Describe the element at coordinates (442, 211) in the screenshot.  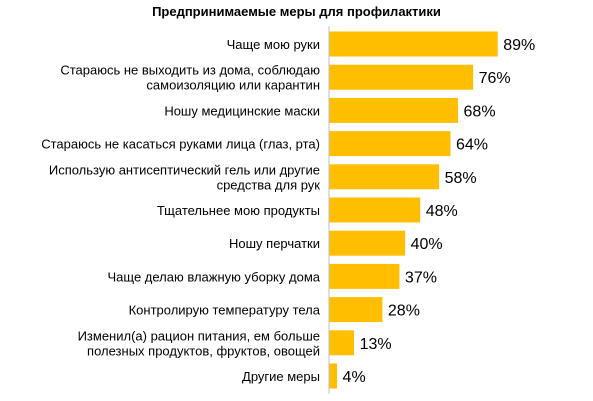
I see `bar-value-label: 48%` at that location.